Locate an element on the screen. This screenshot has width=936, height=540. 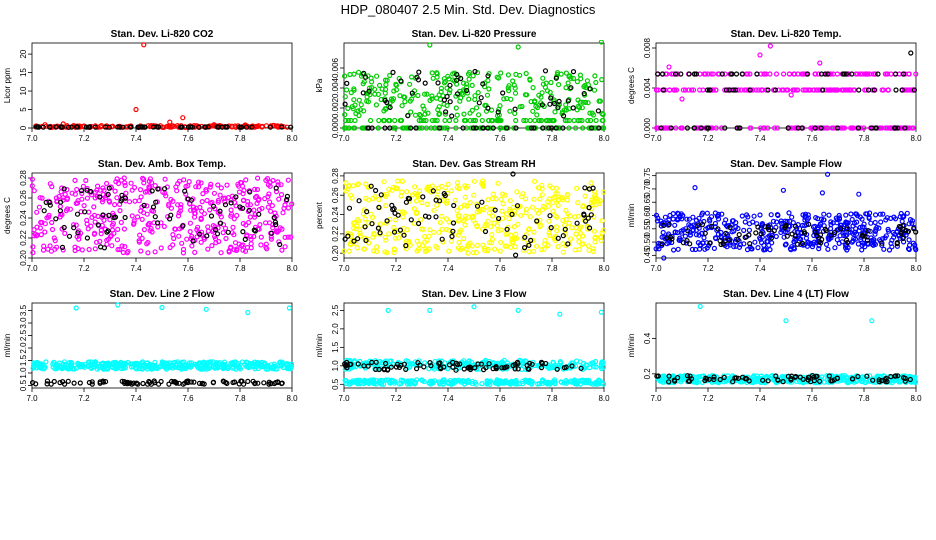
chart-title: Stan. Dev. Amb. Box Temp. is located at coordinates (162, 164).